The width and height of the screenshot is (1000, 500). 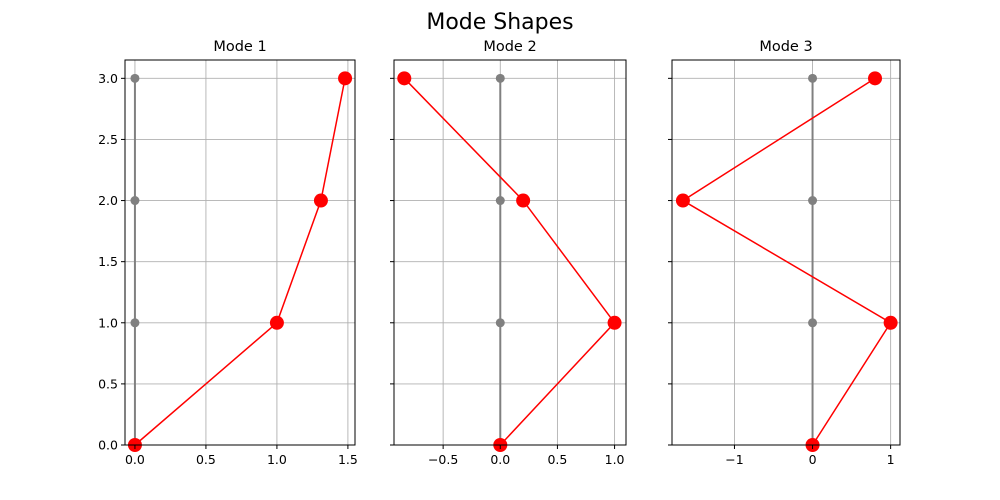 I want to click on y-tick-label: 0.0, so click(x=108, y=445).